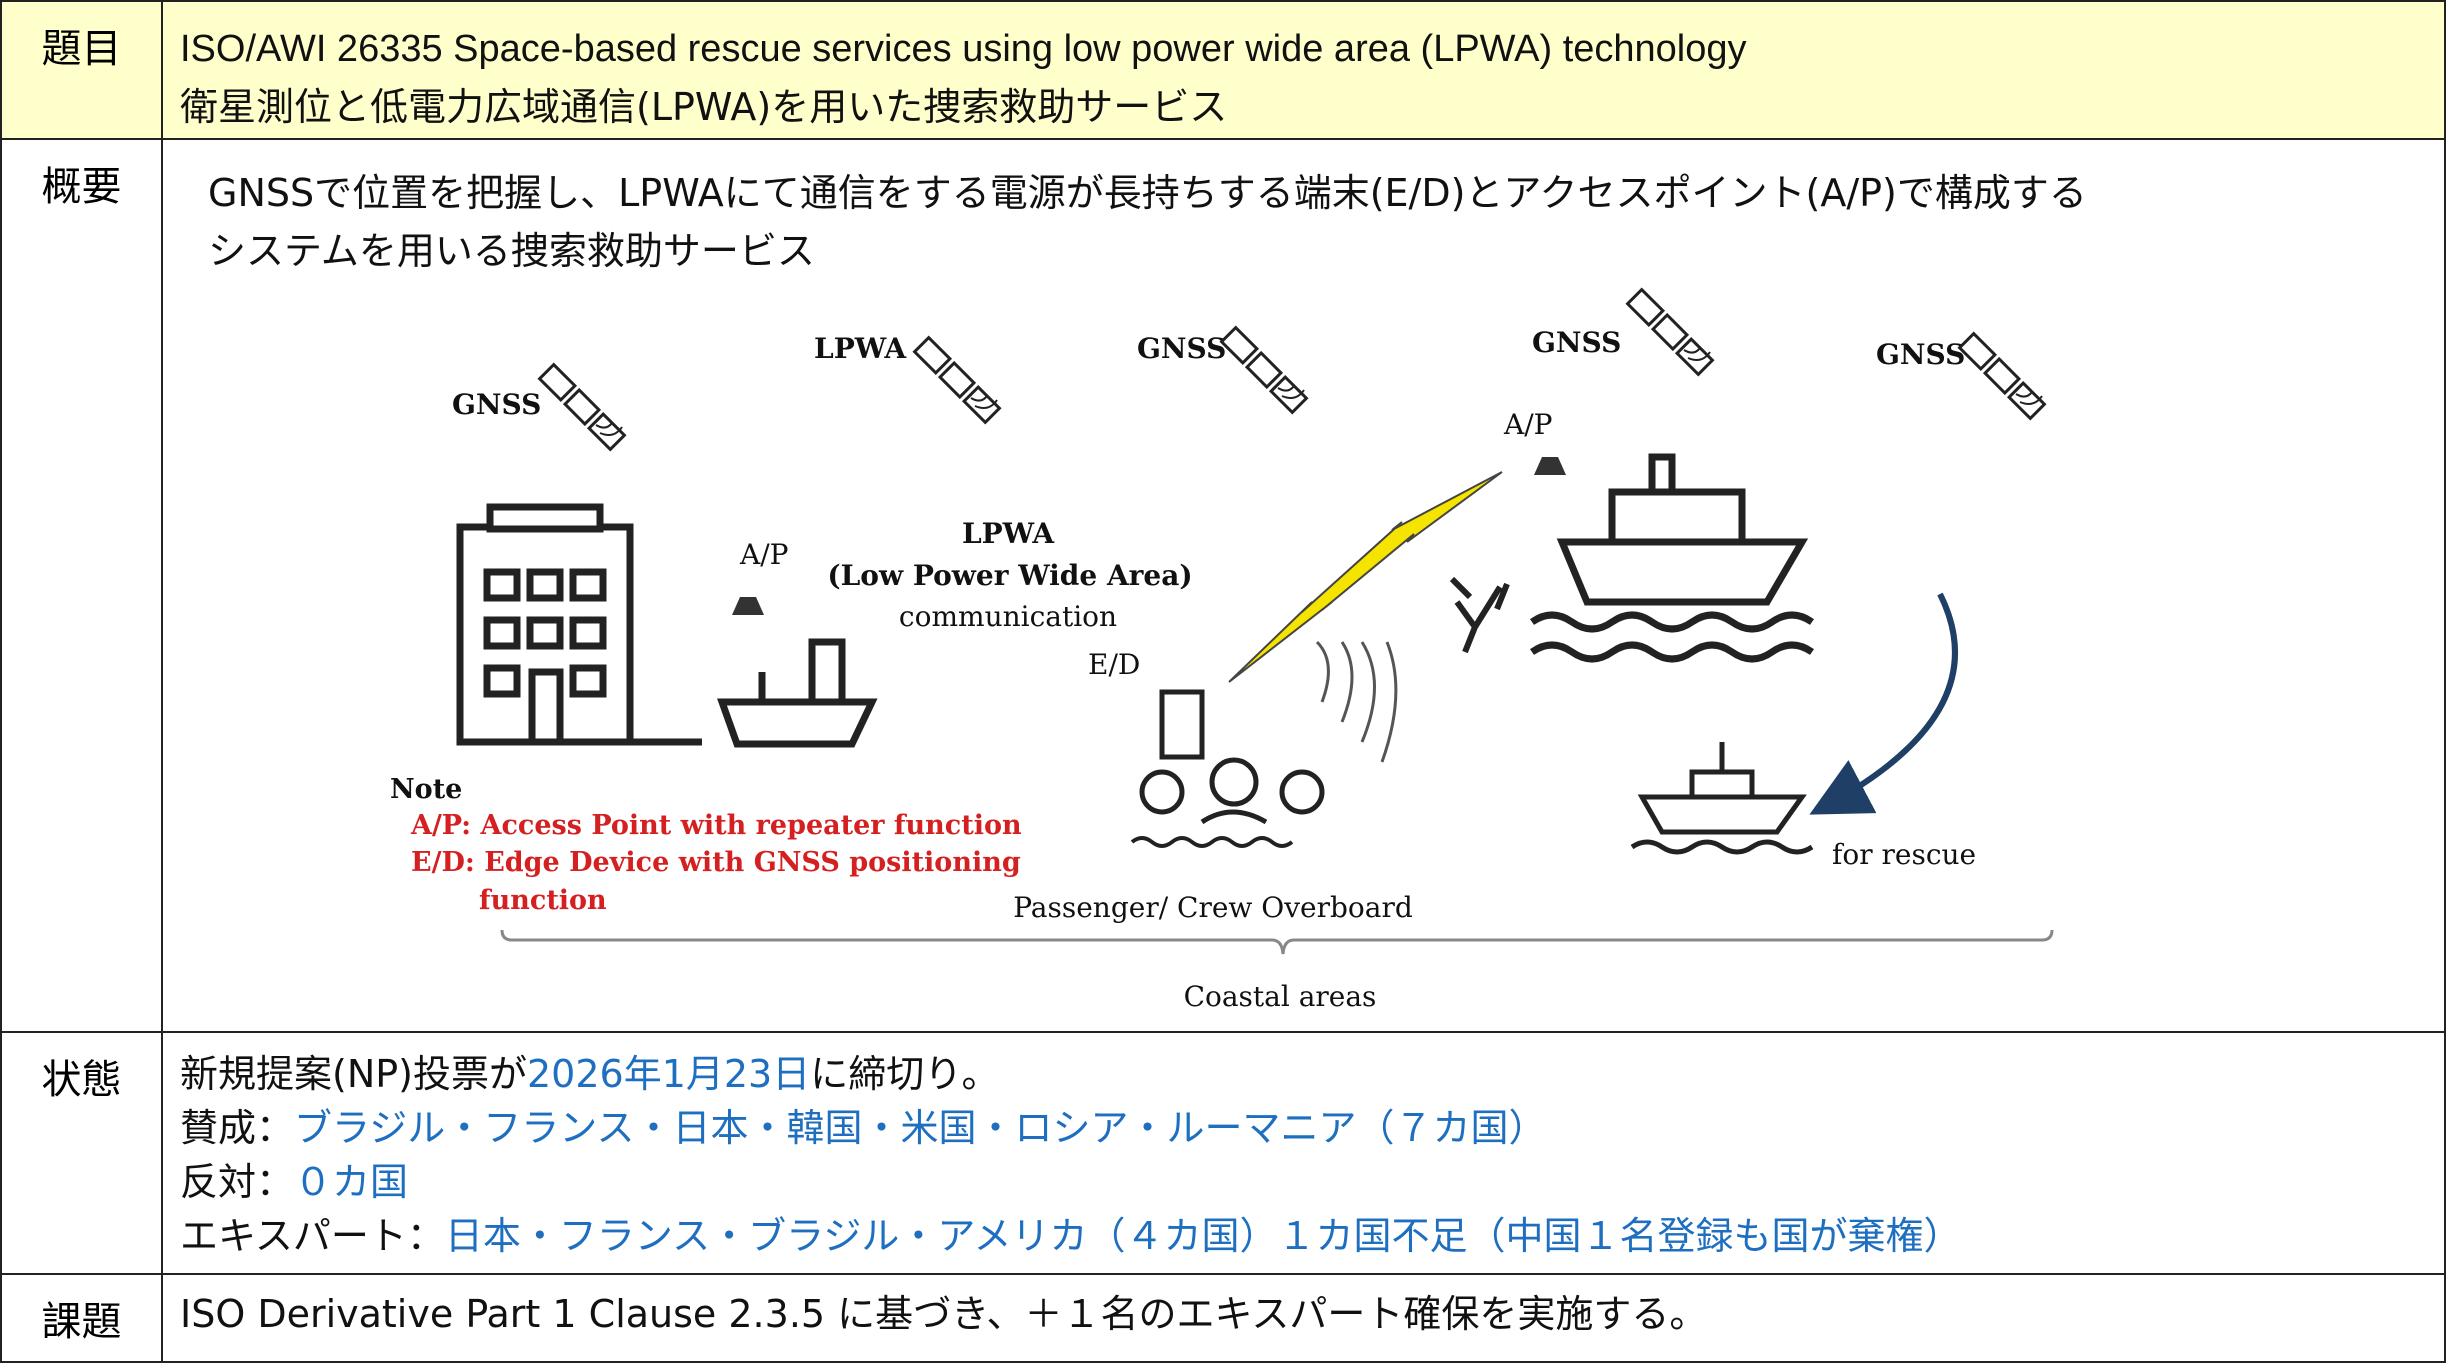 The image size is (2450, 1363). What do you see at coordinates (82, 1153) in the screenshot?
I see `row-label: 状態` at bounding box center [82, 1153].